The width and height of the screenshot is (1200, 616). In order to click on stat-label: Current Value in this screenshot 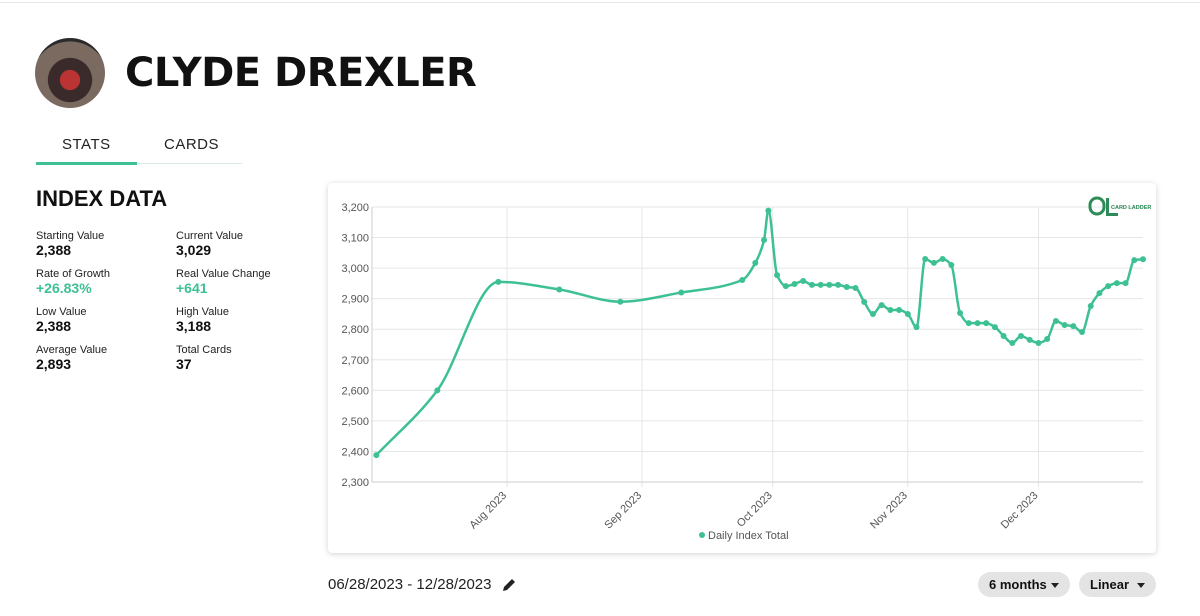, I will do `click(210, 236)`.